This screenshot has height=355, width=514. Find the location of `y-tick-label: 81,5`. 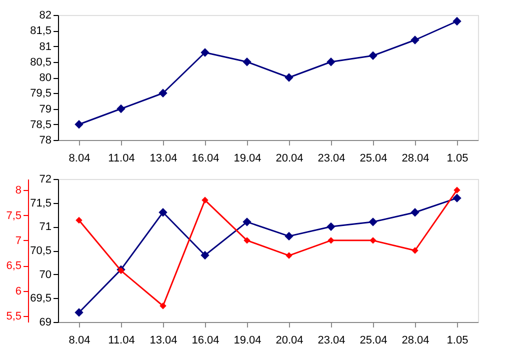

y-tick-label: 81,5 is located at coordinates (41, 31).